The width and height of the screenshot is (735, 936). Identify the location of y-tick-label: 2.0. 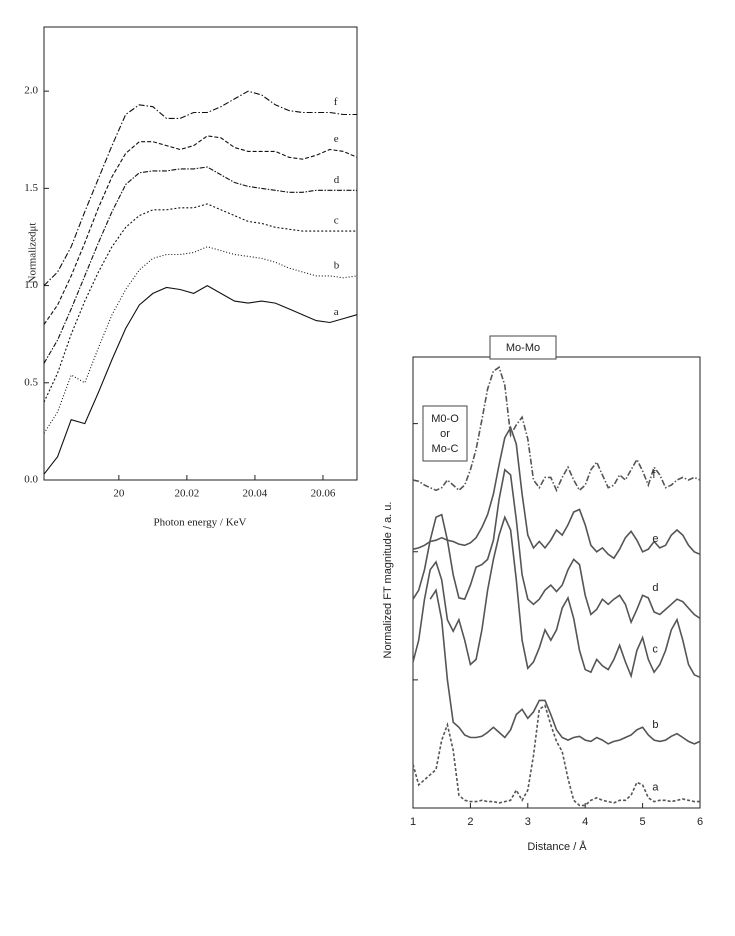
(31, 91).